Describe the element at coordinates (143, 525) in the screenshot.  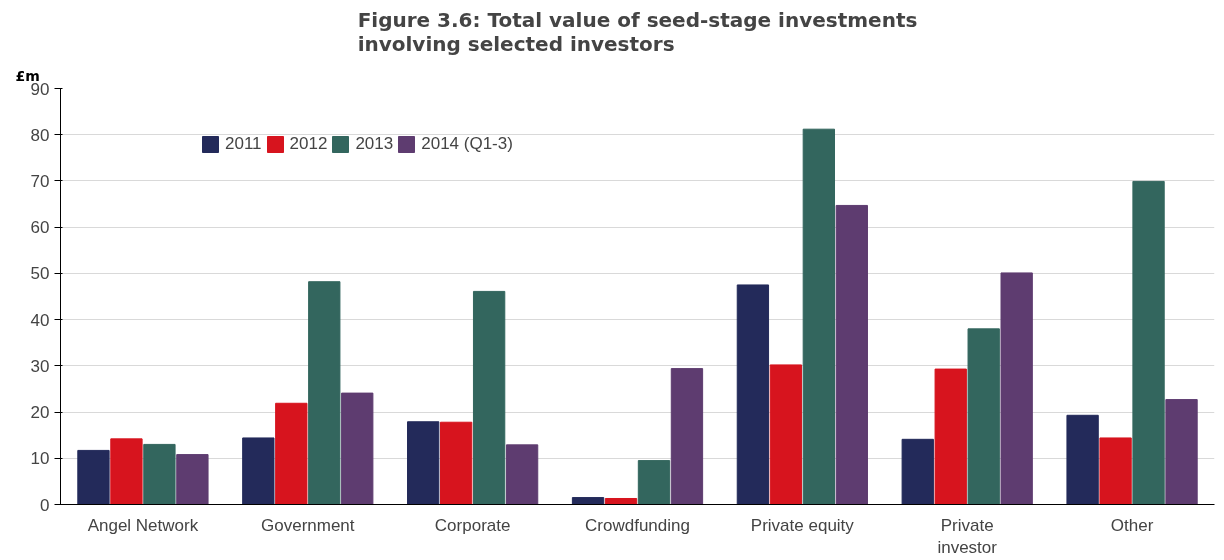
I see `x-tick-label: Angel Network` at that location.